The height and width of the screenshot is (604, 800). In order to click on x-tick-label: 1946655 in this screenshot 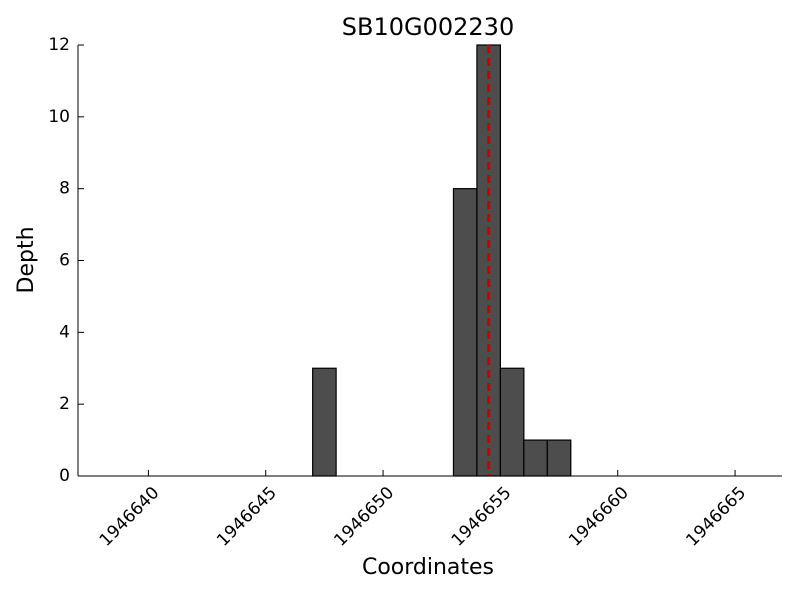, I will do `click(482, 517)`.